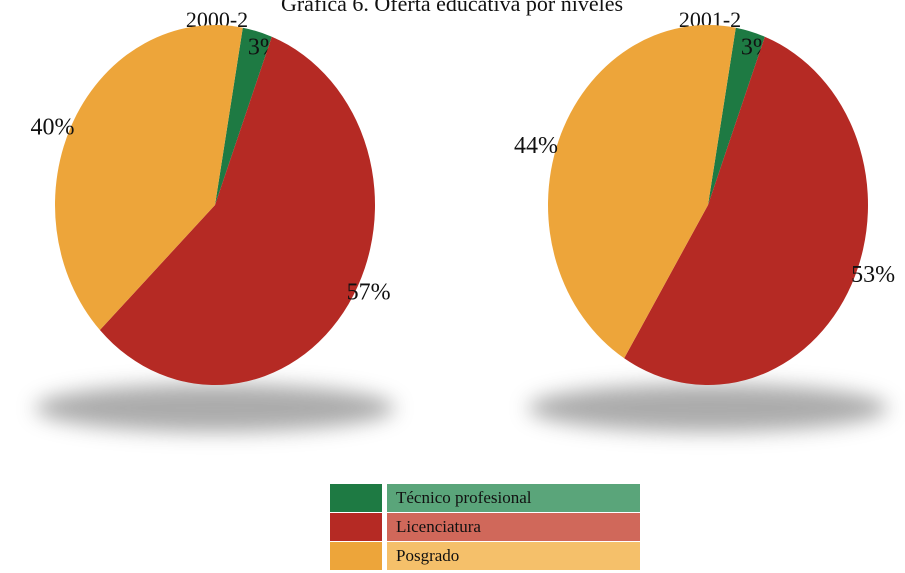 The height and width of the screenshot is (573, 905). Describe the element at coordinates (873, 275) in the screenshot. I see `slice-label: 53%` at that location.